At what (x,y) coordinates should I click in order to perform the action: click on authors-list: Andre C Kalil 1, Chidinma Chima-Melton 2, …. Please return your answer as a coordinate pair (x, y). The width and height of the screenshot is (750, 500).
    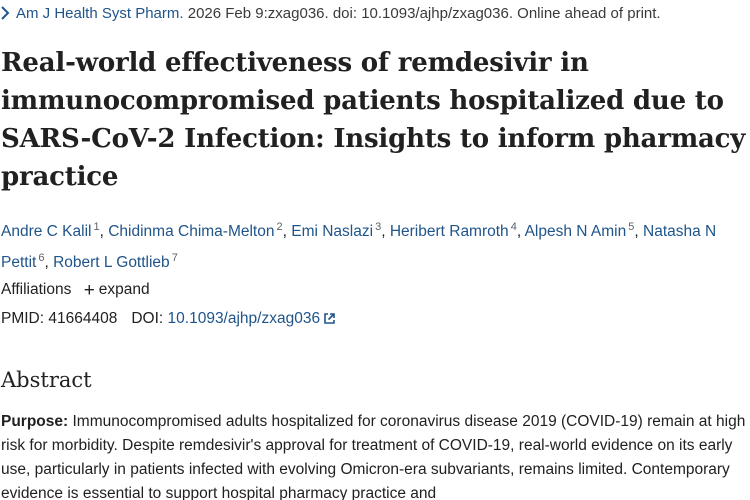
    Looking at the image, I should click on (359, 246).